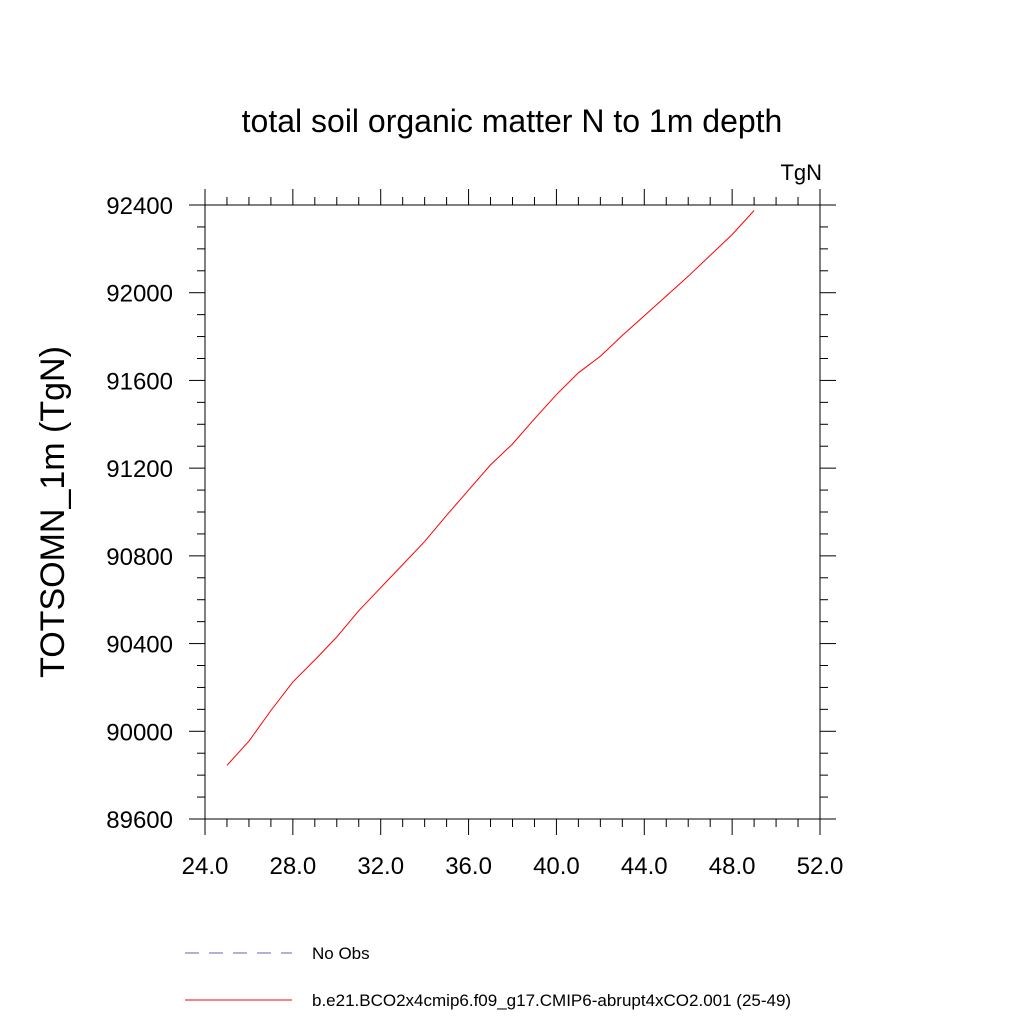 The width and height of the screenshot is (1024, 1024). What do you see at coordinates (292, 866) in the screenshot?
I see `x-tick-label: 28.0` at bounding box center [292, 866].